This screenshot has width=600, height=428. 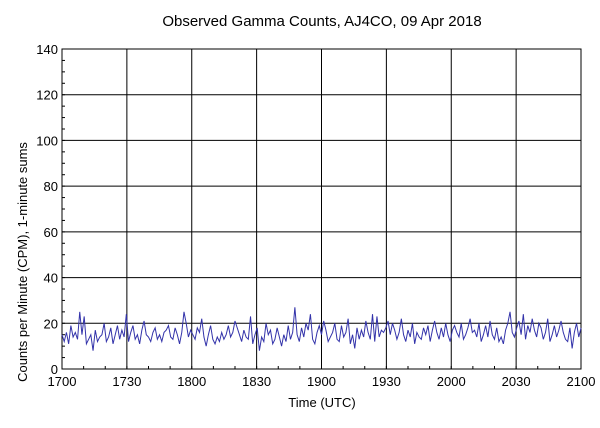 I want to click on series-line, so click(x=321, y=329).